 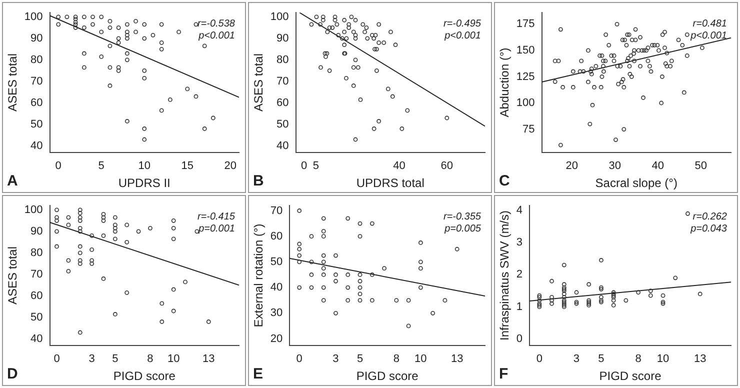 What do you see at coordinates (710, 216) in the screenshot?
I see `annotation: r=0.262` at bounding box center [710, 216].